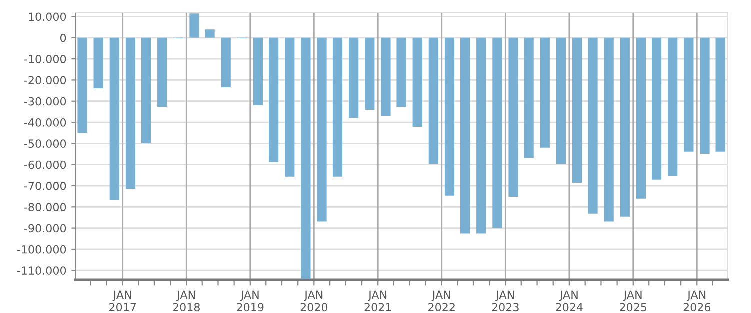  I want to click on y-tick-label: -40.000, so click(45, 122).